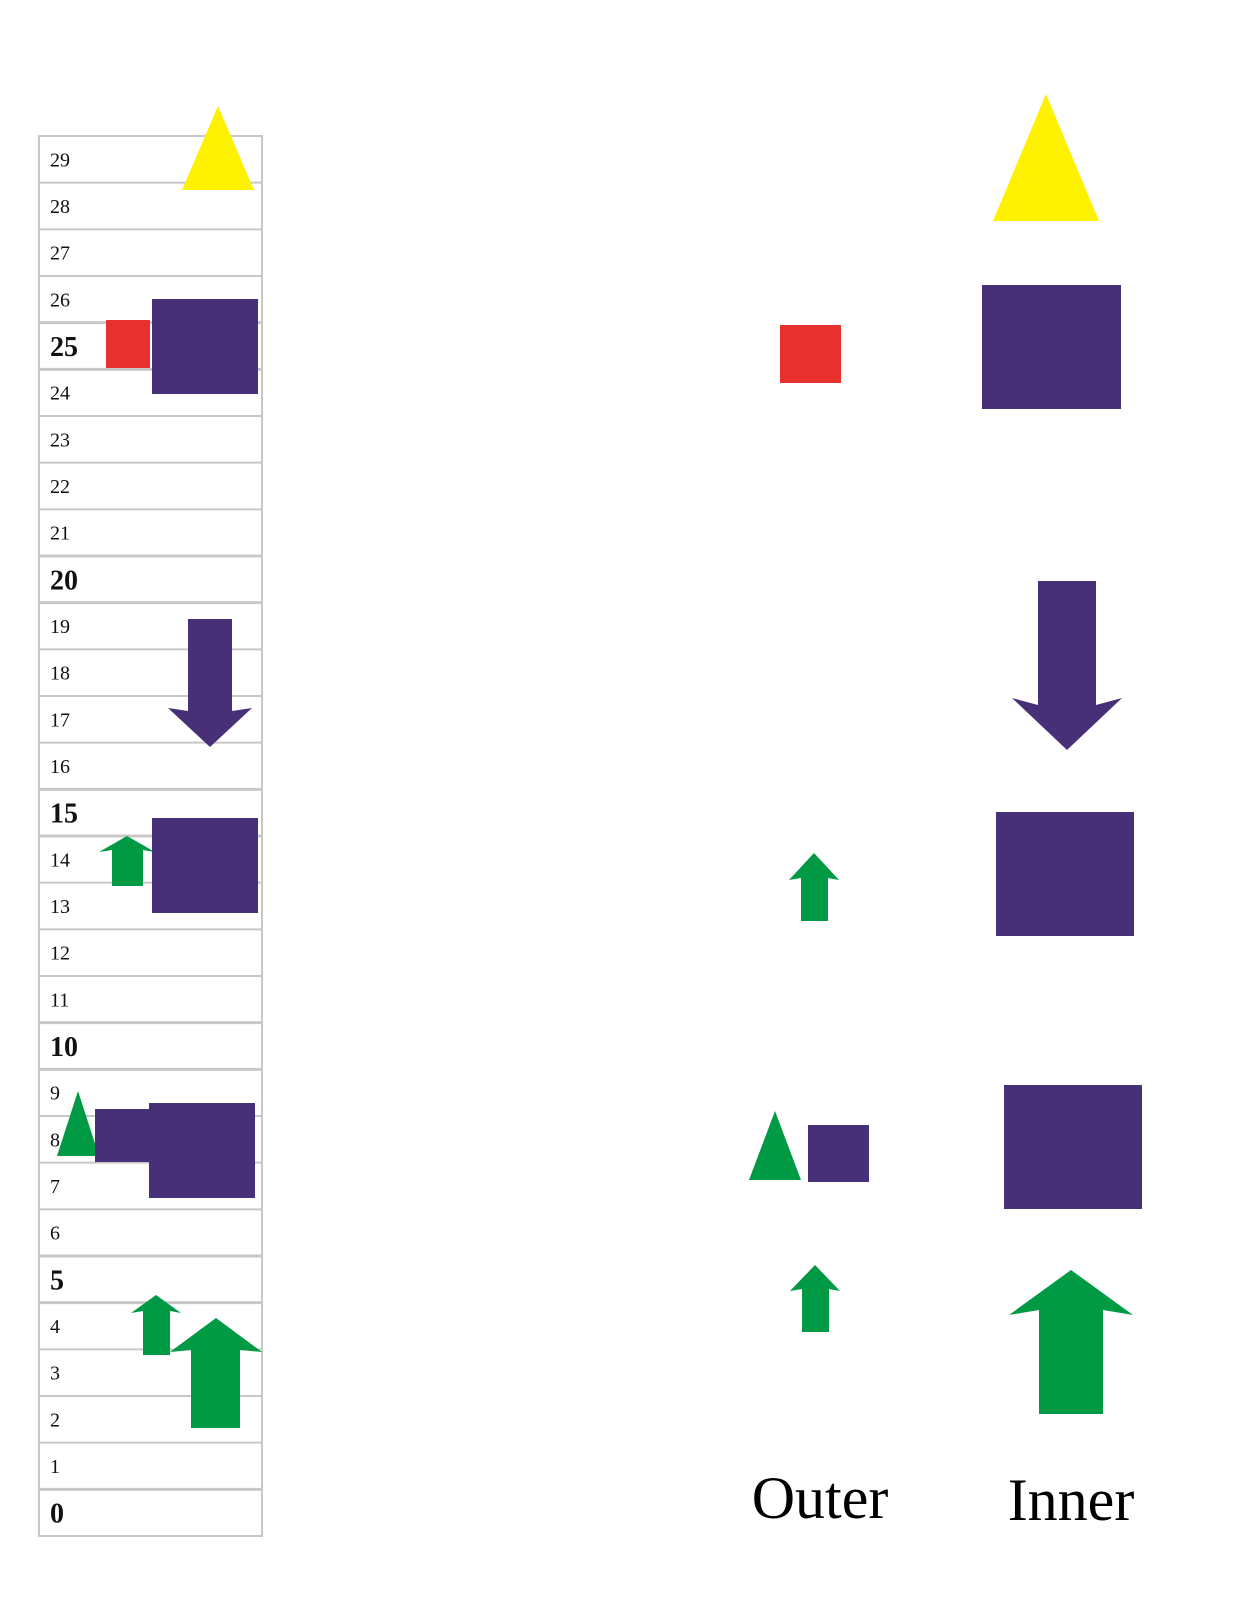  I want to click on scale-row-label: 1, so click(55, 1467).